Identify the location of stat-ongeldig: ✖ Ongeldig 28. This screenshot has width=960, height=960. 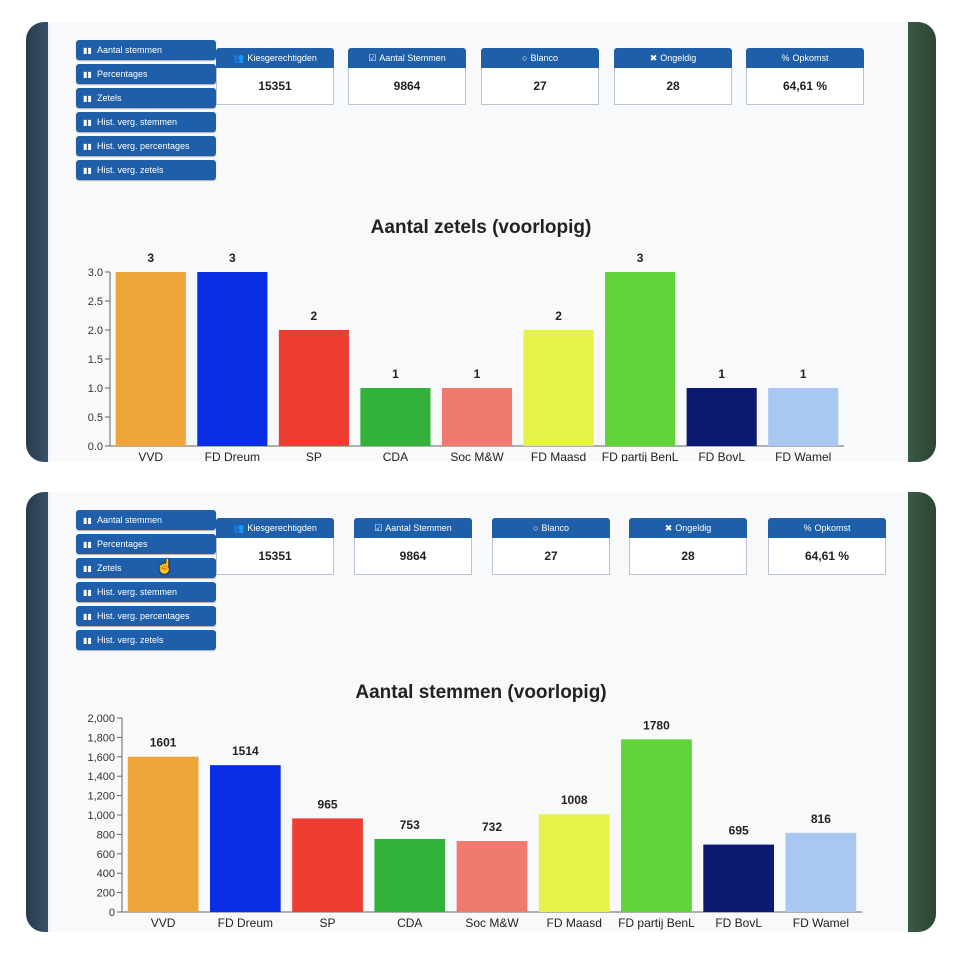
(673, 78).